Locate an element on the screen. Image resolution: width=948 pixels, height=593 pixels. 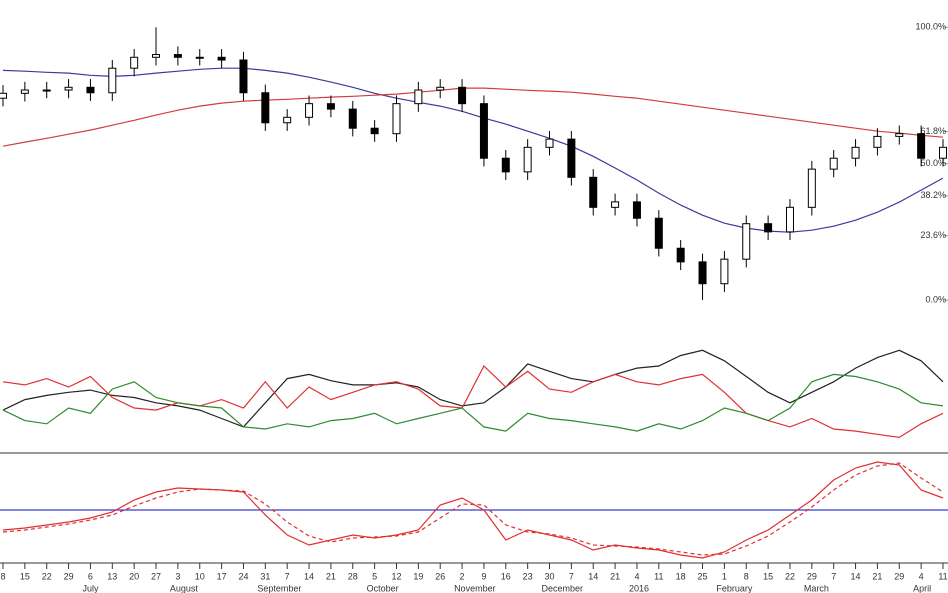
month-label: December is located at coordinates (563, 588).